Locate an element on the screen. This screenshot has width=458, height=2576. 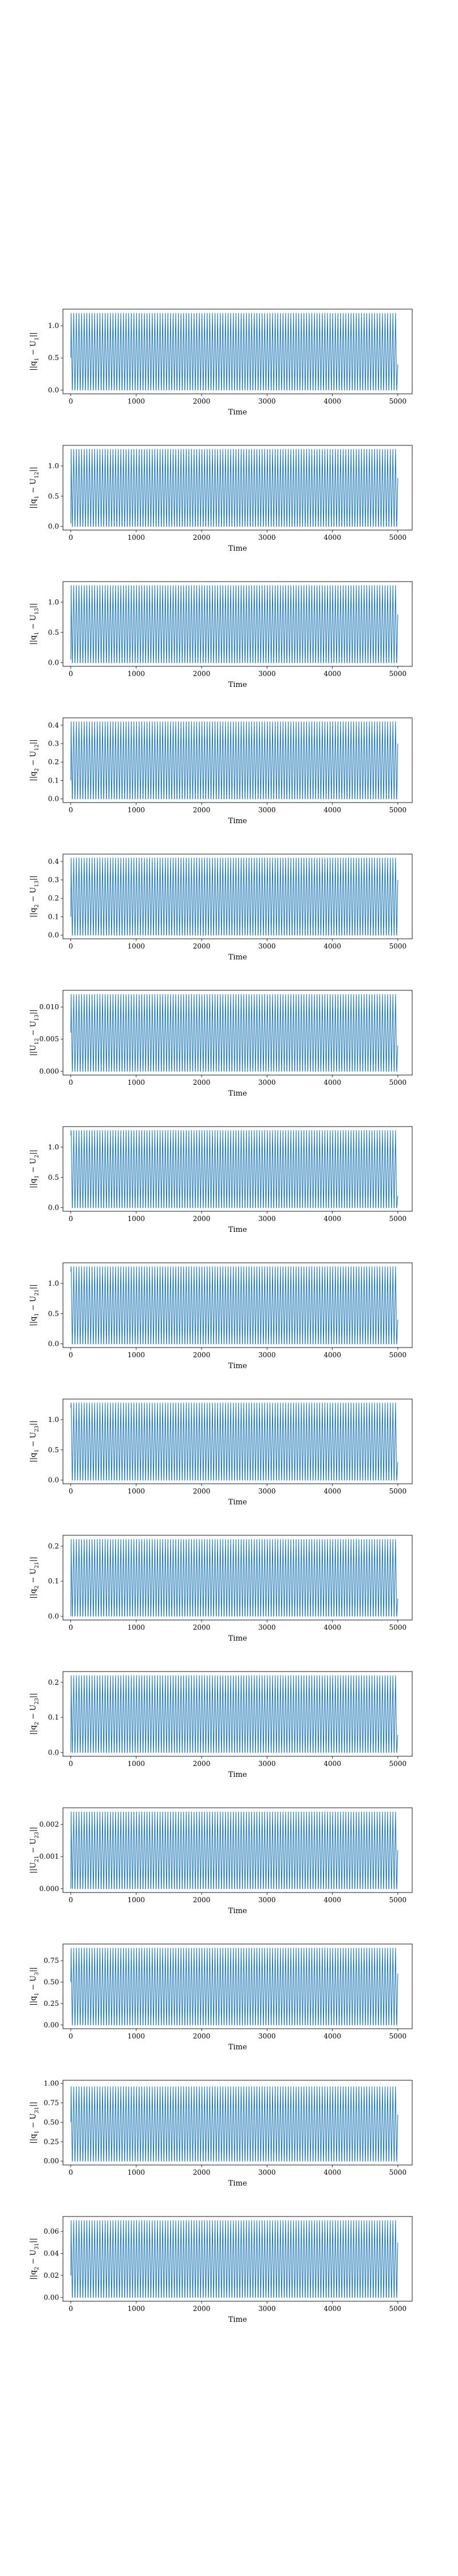
y-tick-label: 0.001 is located at coordinates (50, 1856).